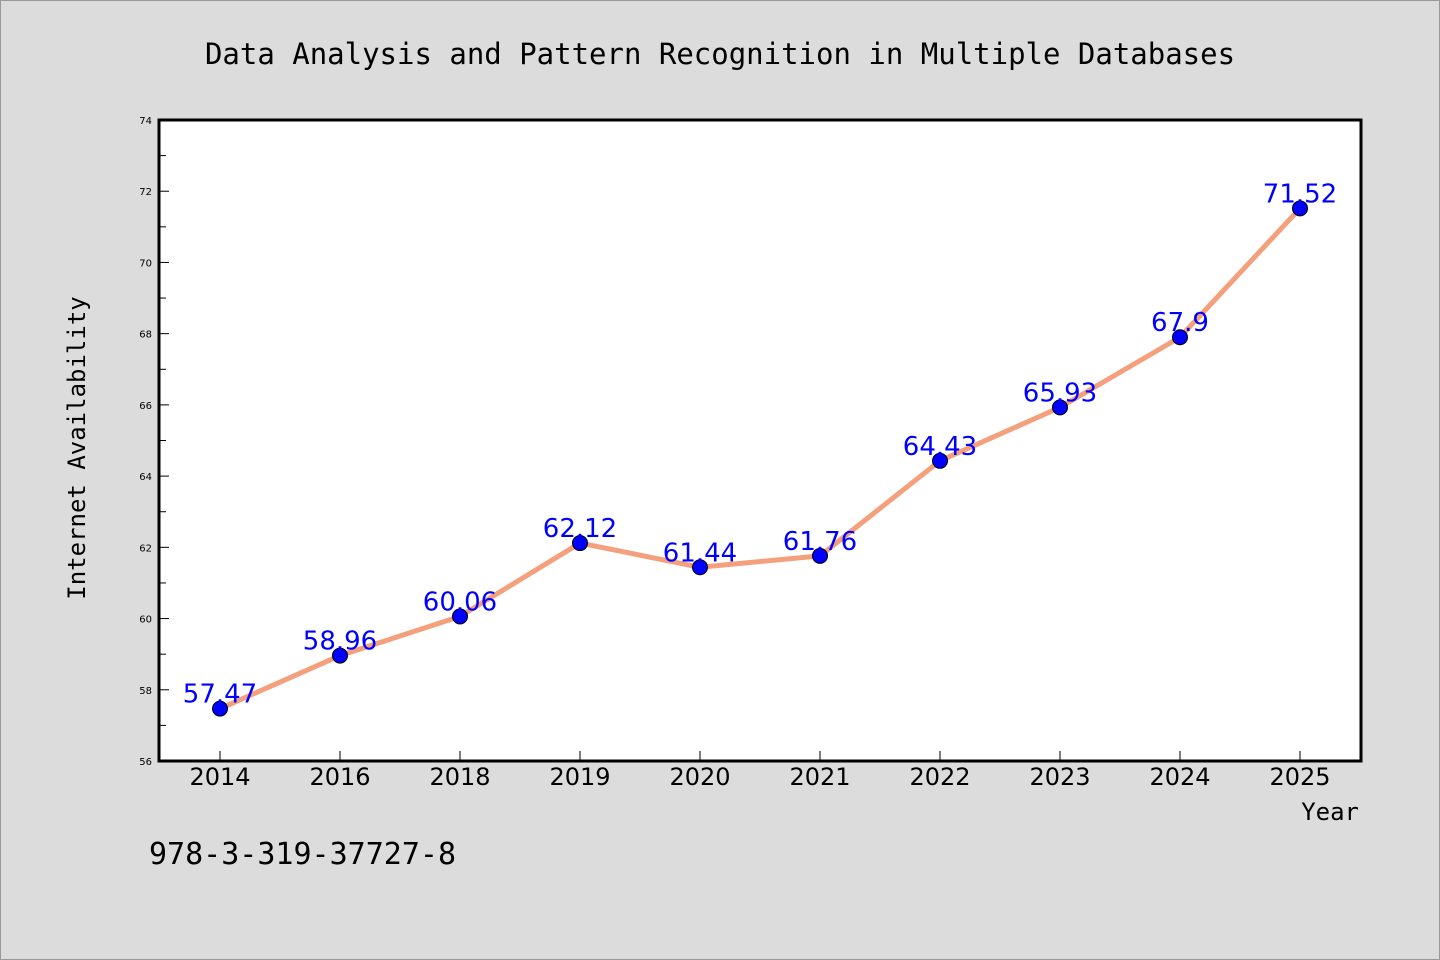 The width and height of the screenshot is (1440, 960). Describe the element at coordinates (940, 447) in the screenshot. I see `data-value-label: 64.43` at that location.